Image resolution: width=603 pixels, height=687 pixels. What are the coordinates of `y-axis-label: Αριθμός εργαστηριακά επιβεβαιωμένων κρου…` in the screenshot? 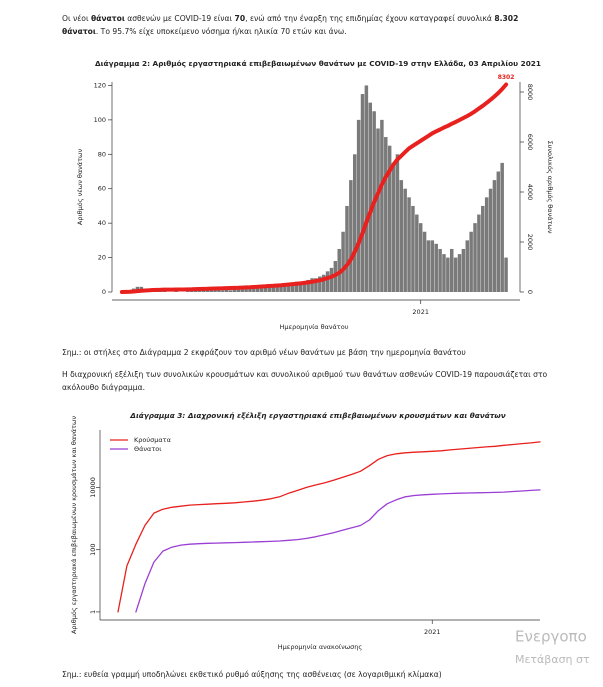 It's located at (74, 525).